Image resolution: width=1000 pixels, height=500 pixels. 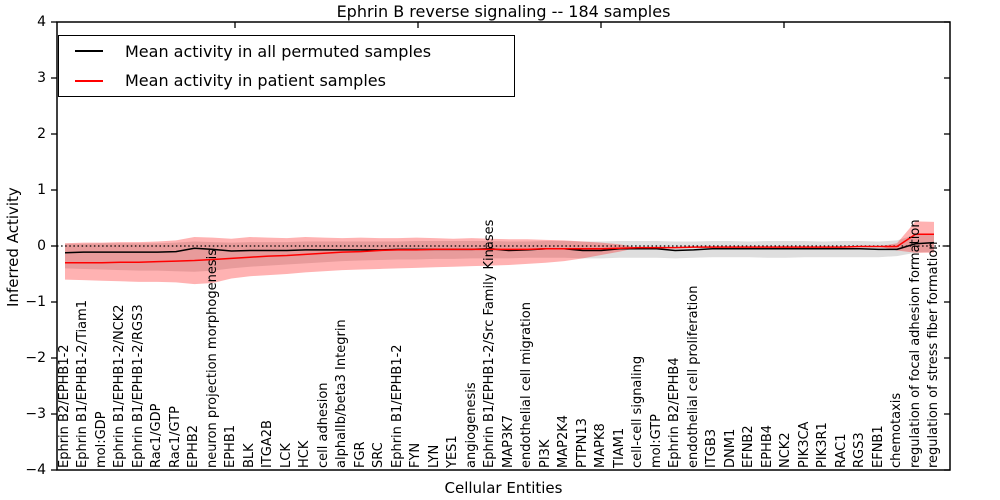 What do you see at coordinates (35, 414) in the screenshot?
I see `y-tick-label: −3` at bounding box center [35, 414].